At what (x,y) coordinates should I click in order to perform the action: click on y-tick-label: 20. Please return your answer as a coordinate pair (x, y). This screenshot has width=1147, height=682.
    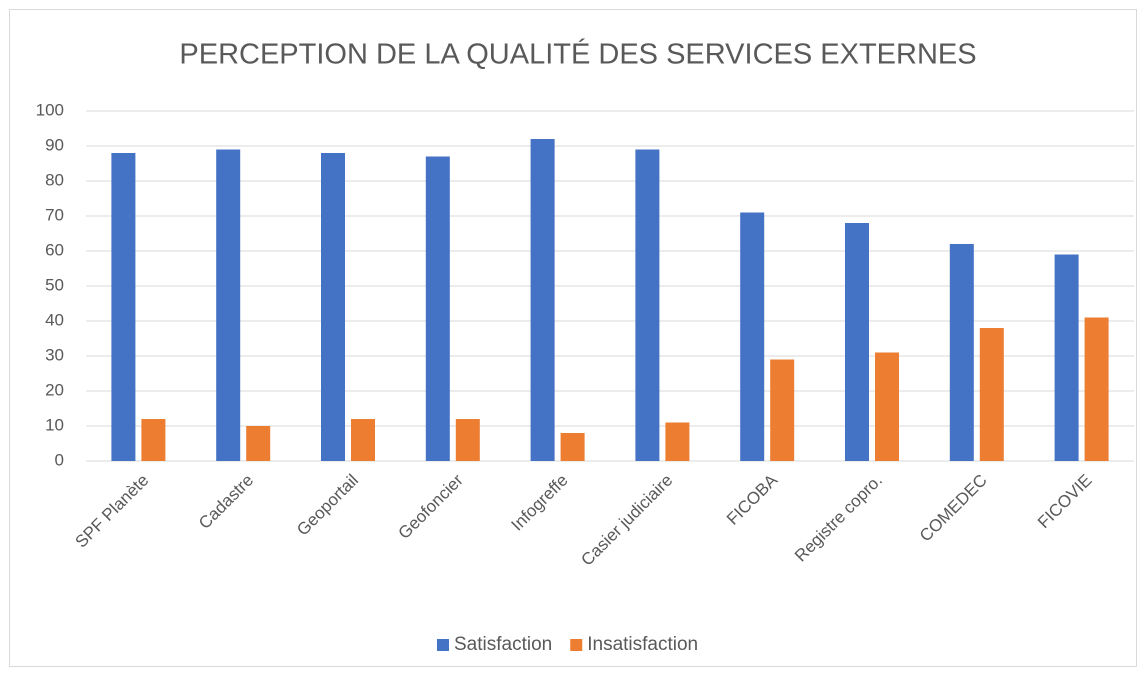
    Looking at the image, I should click on (54, 389).